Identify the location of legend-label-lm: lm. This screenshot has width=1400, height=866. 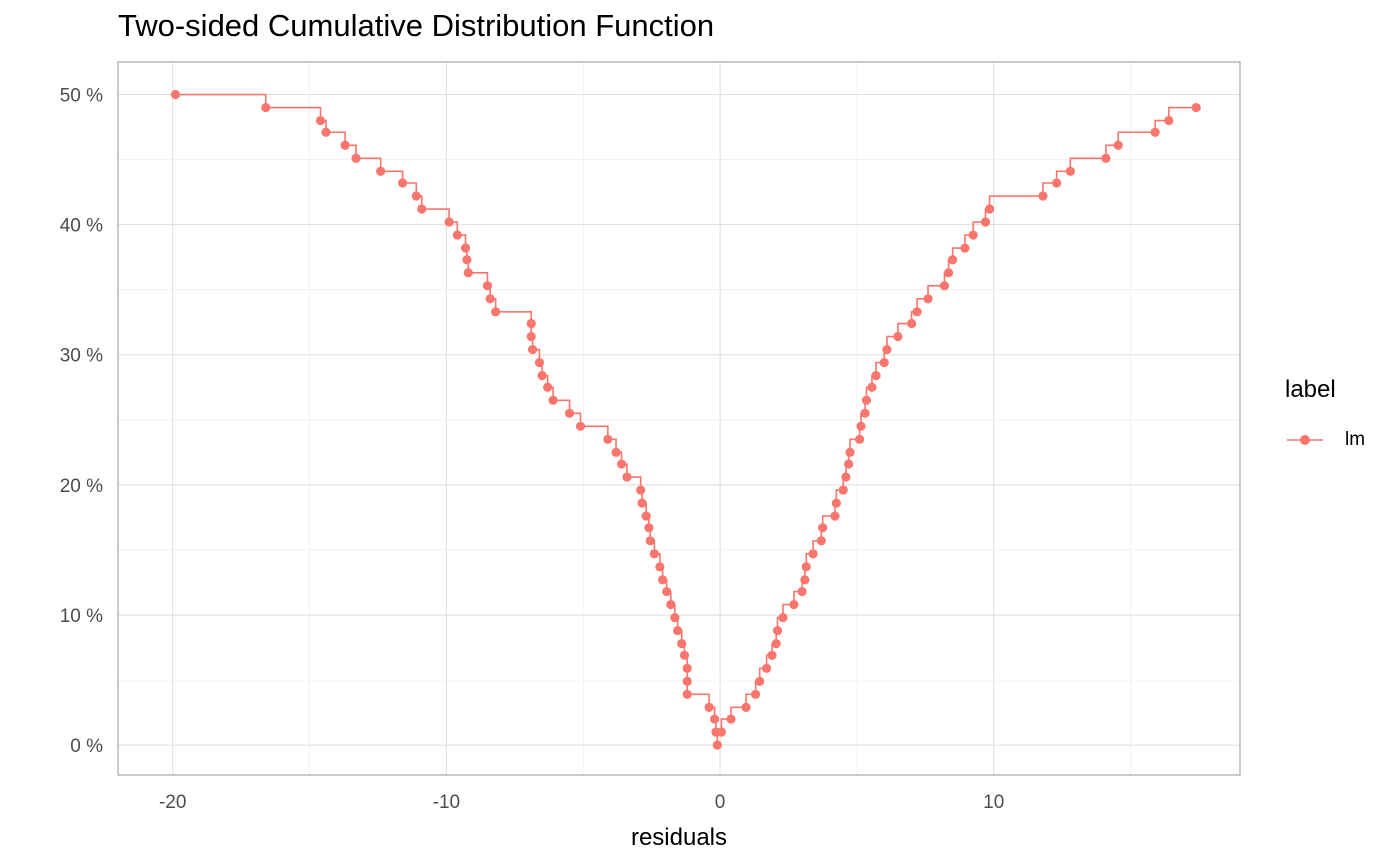
(1355, 439).